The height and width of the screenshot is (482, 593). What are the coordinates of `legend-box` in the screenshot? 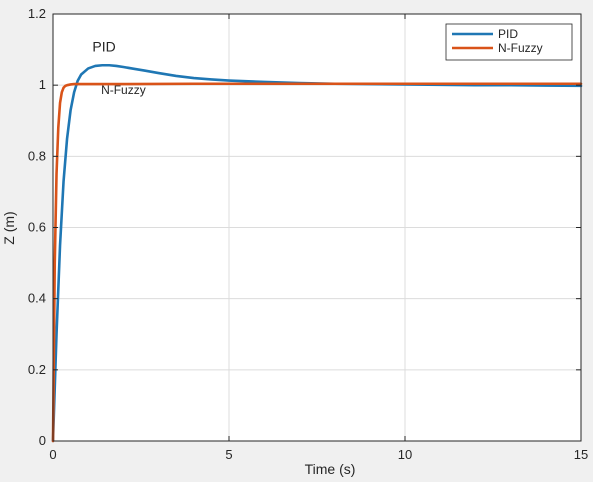 It's located at (509, 42).